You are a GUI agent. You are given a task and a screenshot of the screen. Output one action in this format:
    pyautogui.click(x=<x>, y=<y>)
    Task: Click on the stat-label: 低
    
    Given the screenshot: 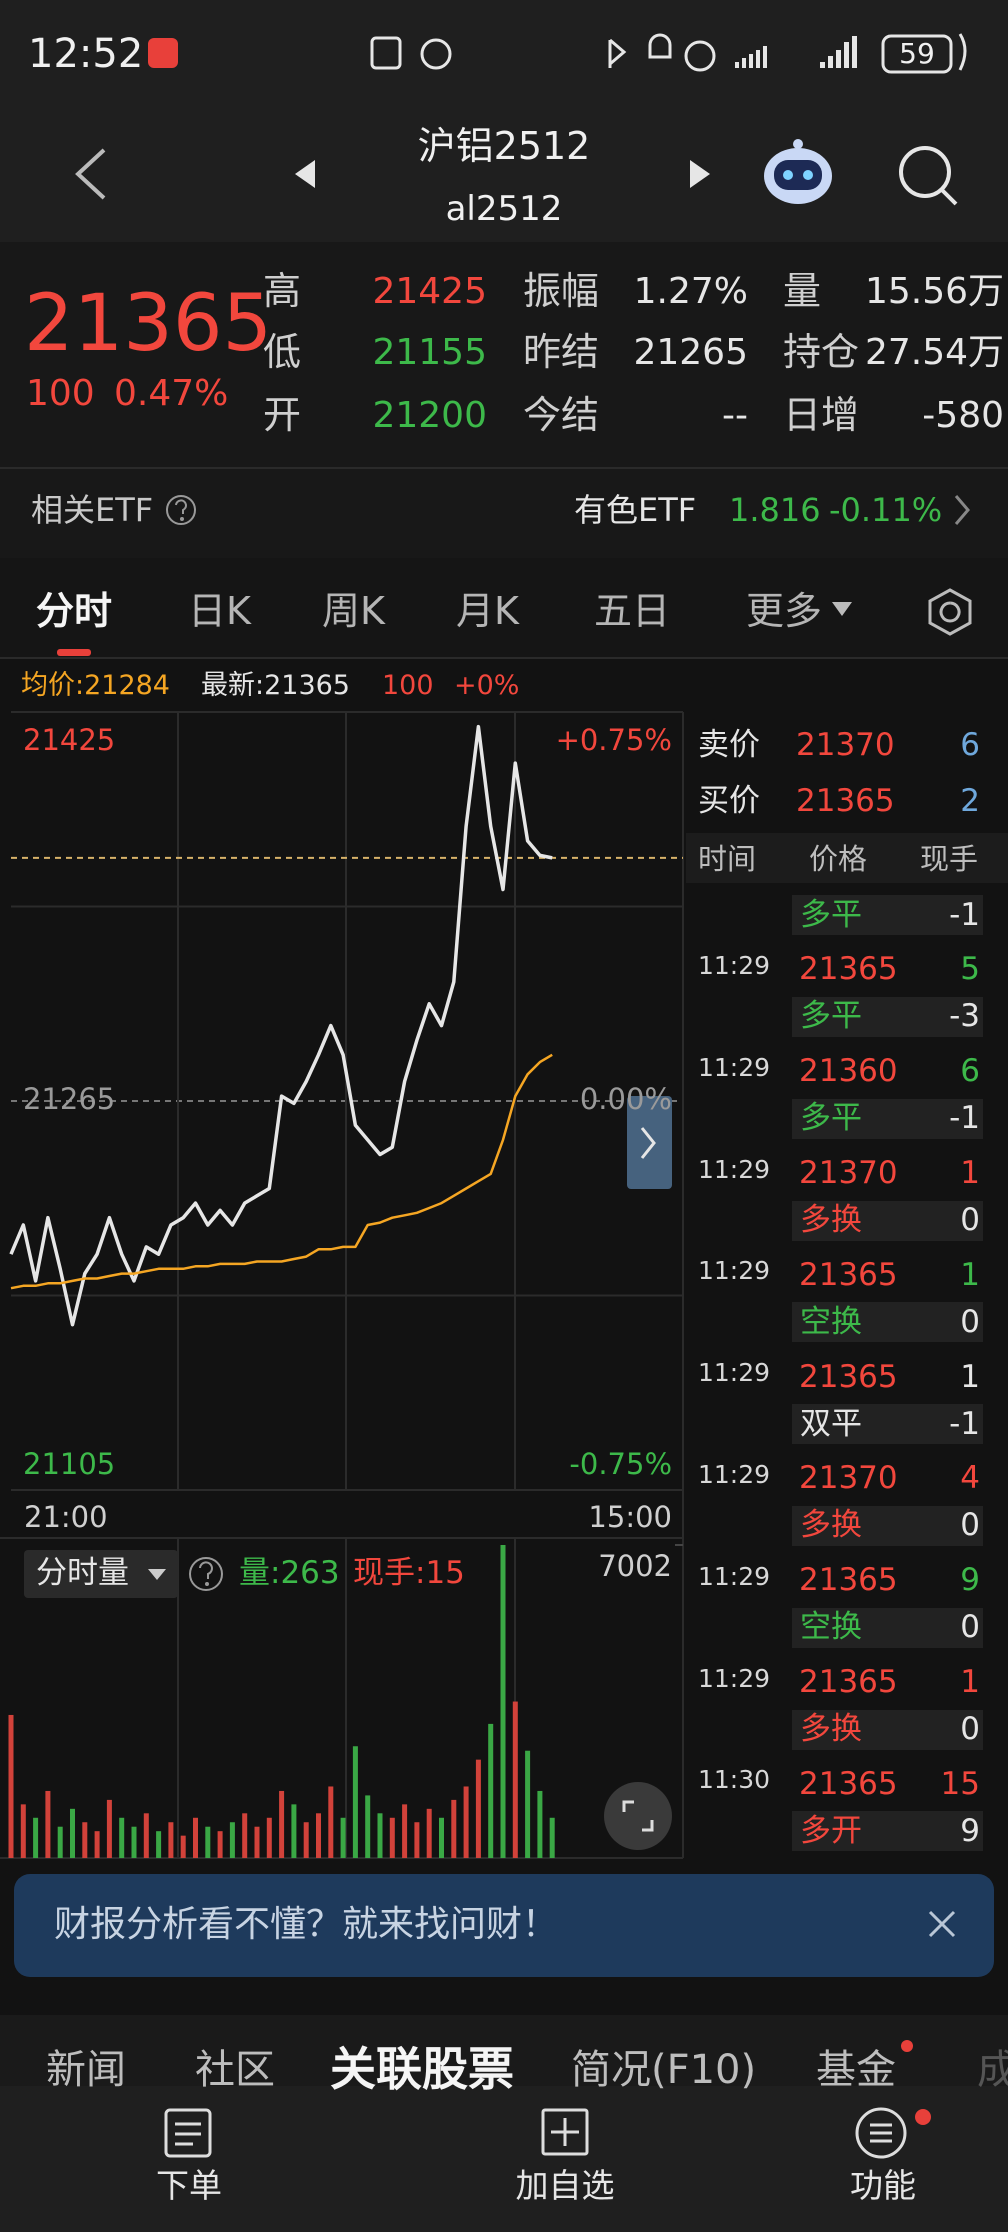 What is the action you would take?
    pyautogui.click(x=282, y=352)
    